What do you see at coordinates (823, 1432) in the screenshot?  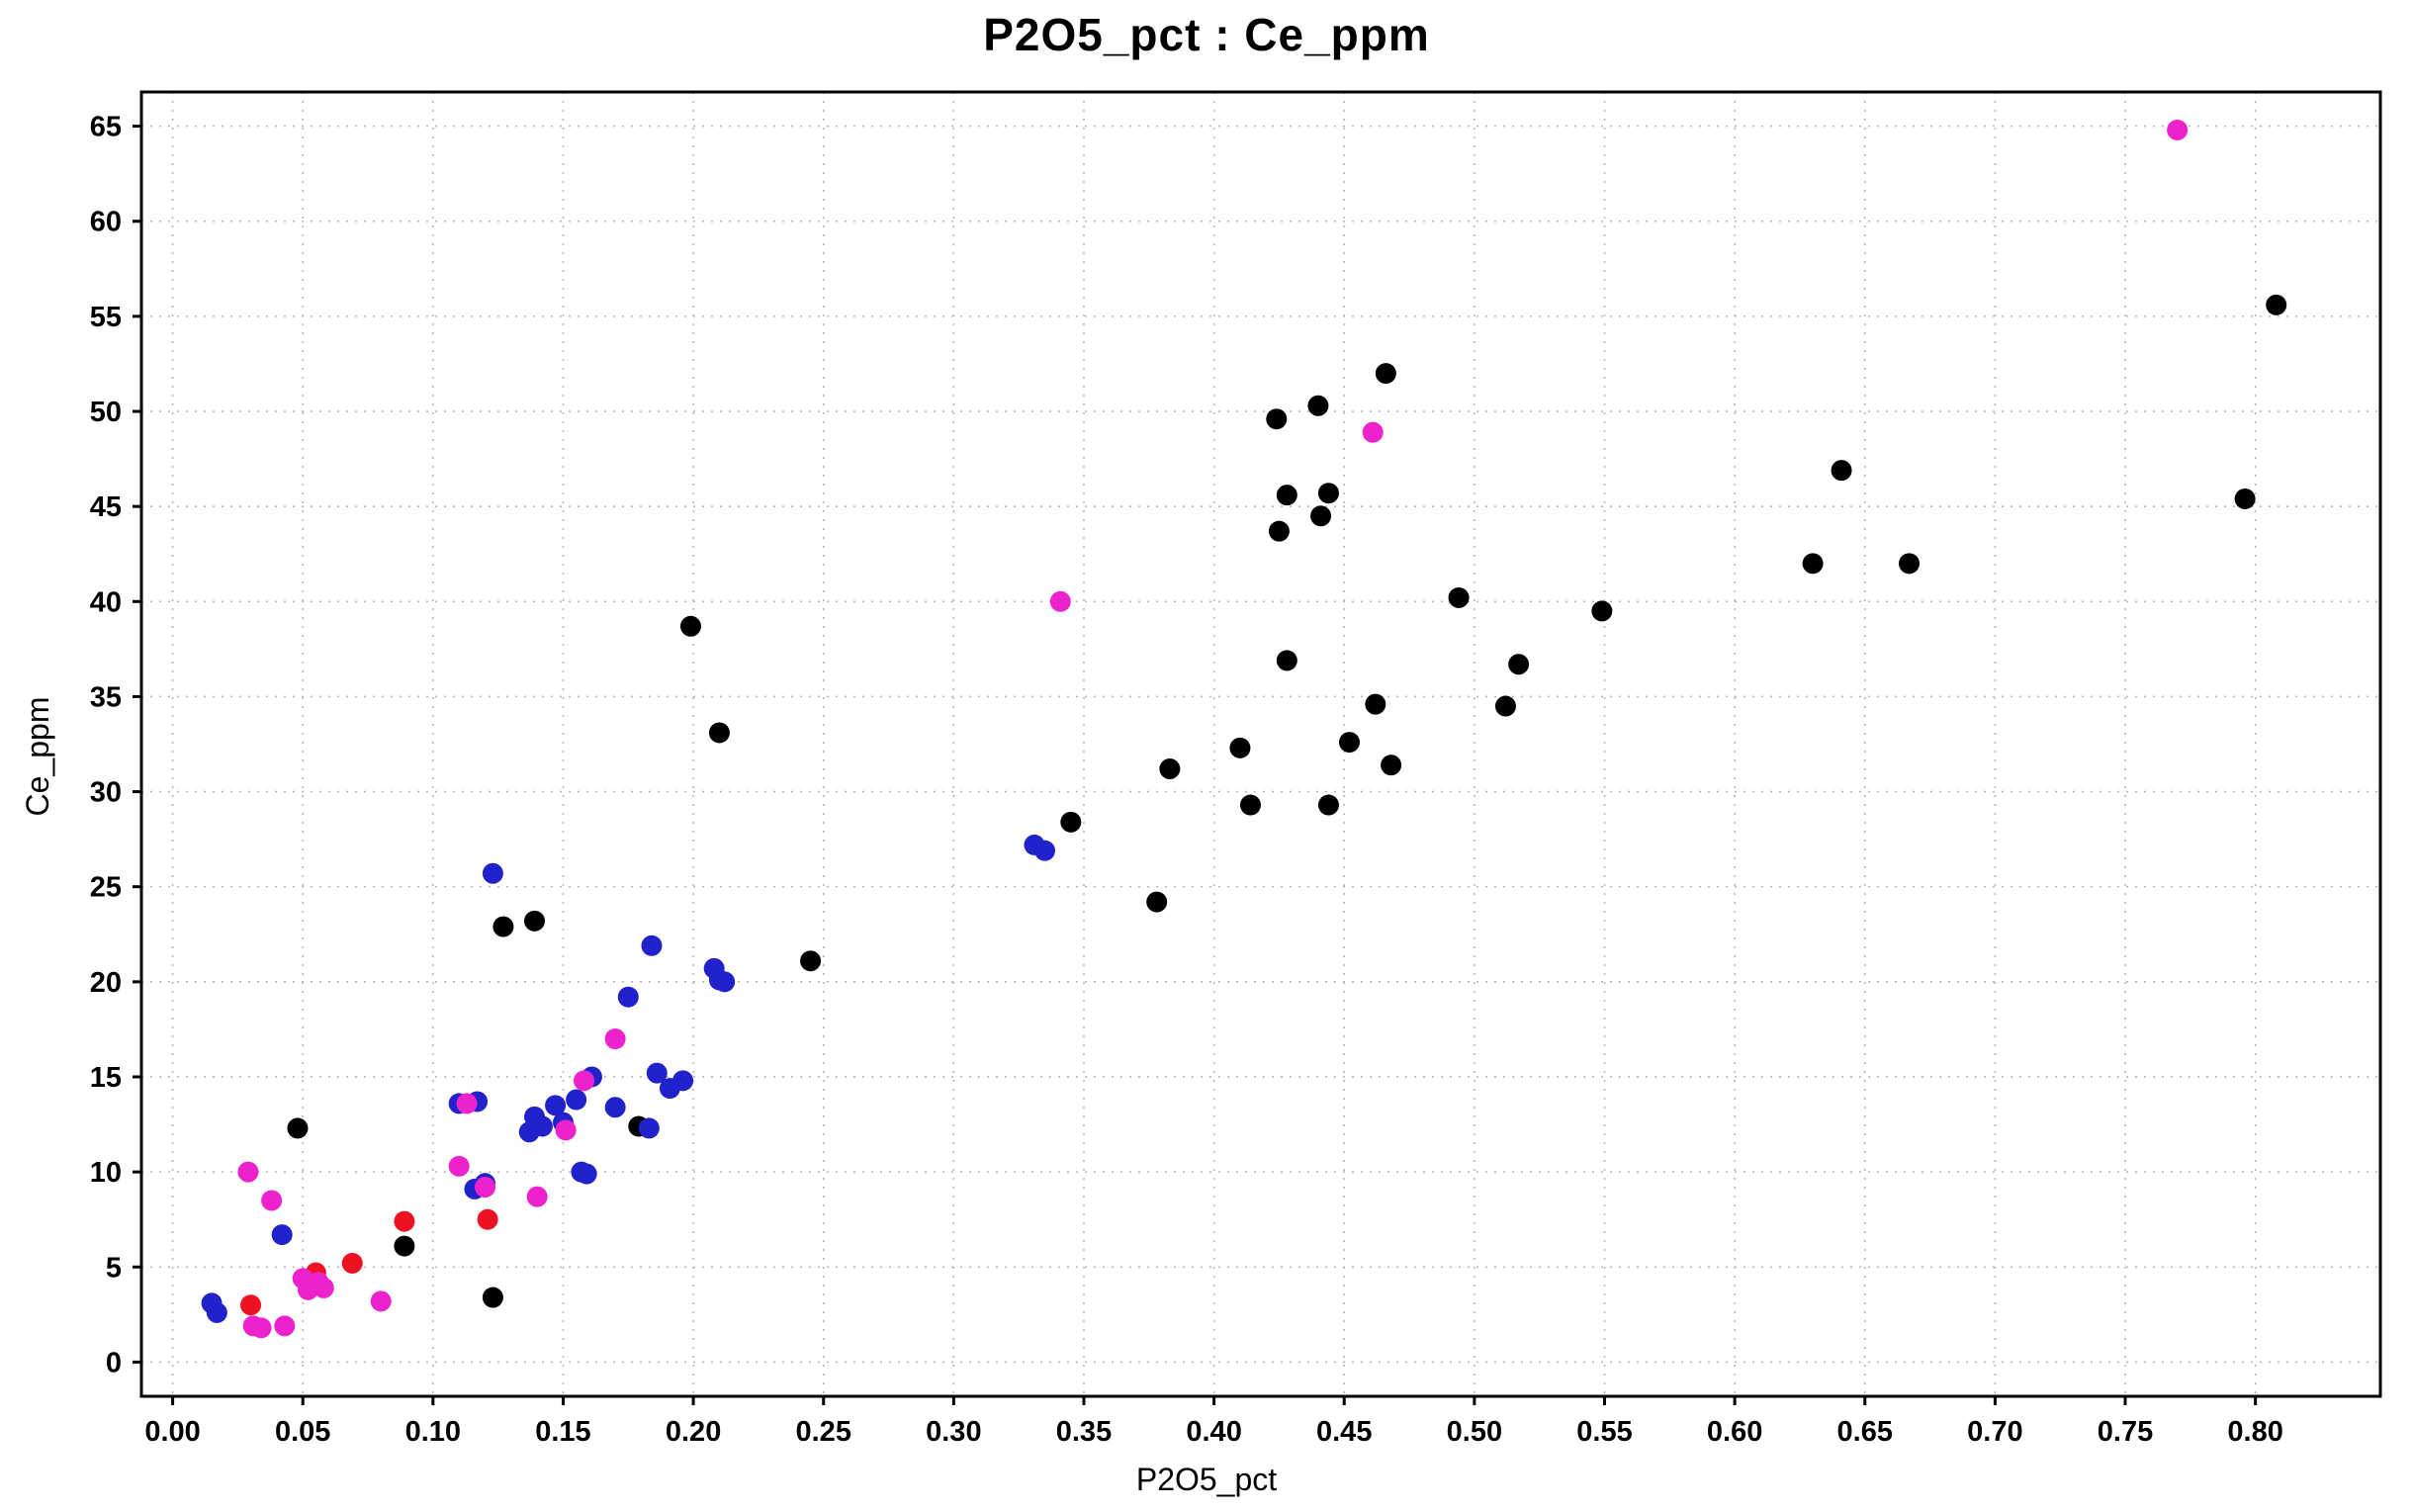 I see `x-tick-label: 0.25` at bounding box center [823, 1432].